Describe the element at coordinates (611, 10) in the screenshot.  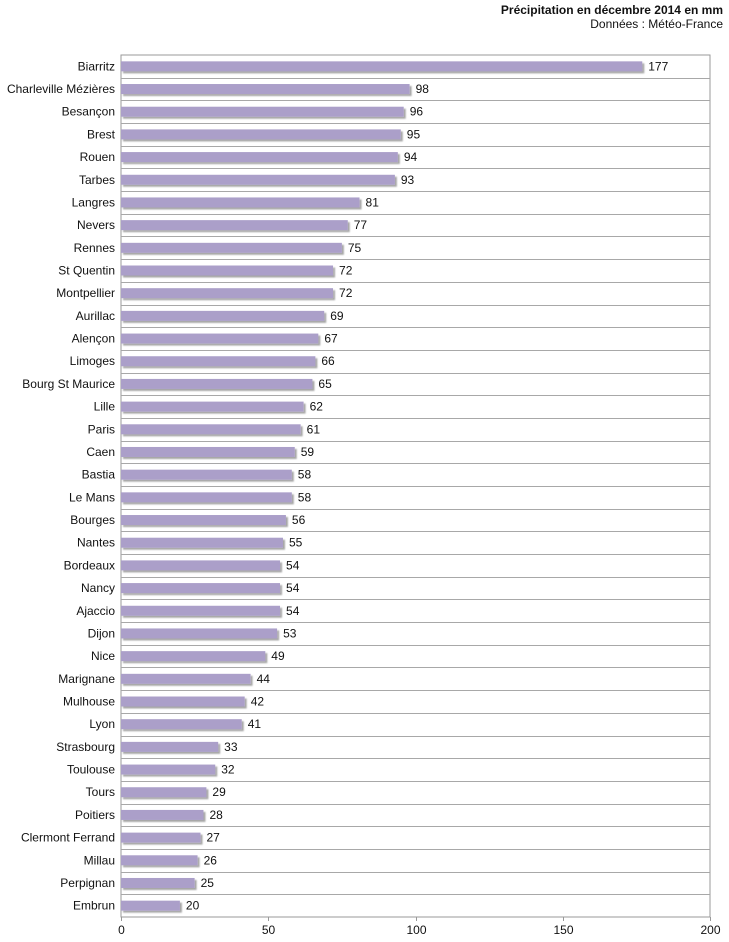
I see `chart-title: Précipitation en décembre 2014 en mm` at that location.